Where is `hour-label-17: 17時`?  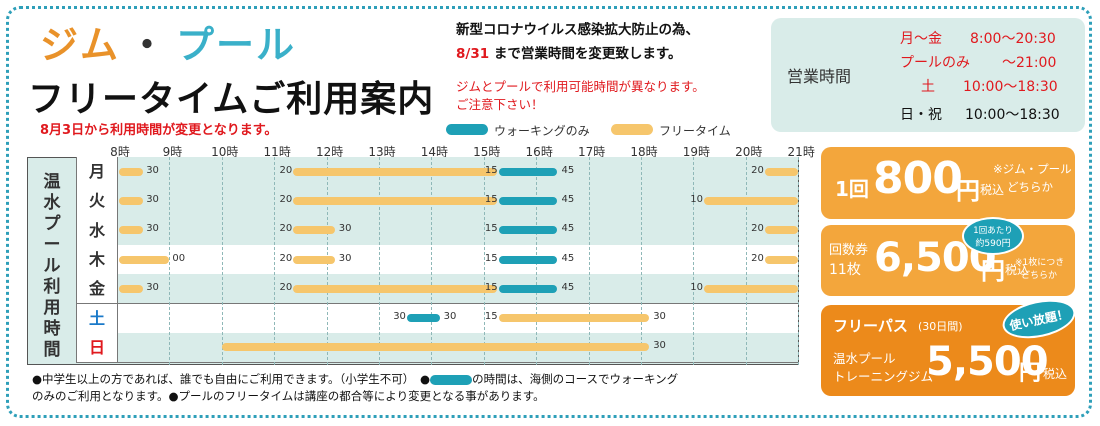 hour-label-17: 17時 is located at coordinates (591, 152).